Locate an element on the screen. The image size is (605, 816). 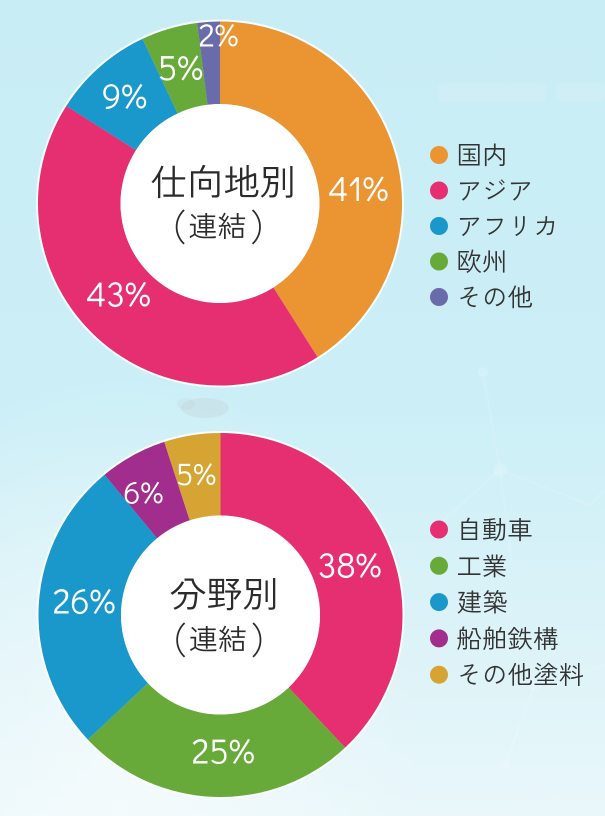
svg-text: 43% is located at coordinates (118, 294).